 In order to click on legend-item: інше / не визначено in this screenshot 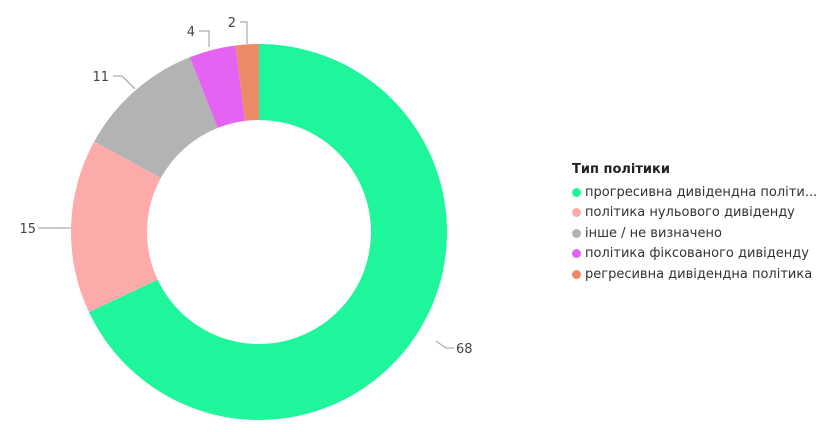, I will do `click(694, 233)`.